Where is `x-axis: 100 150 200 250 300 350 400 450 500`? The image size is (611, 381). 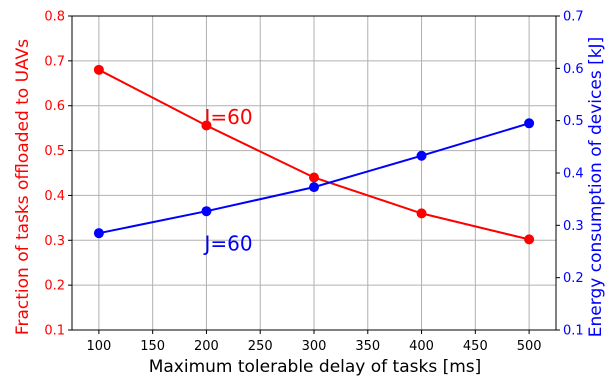
x-axis: 100 150 200 250 300 350 400 450 500 is located at coordinates (314, 342).